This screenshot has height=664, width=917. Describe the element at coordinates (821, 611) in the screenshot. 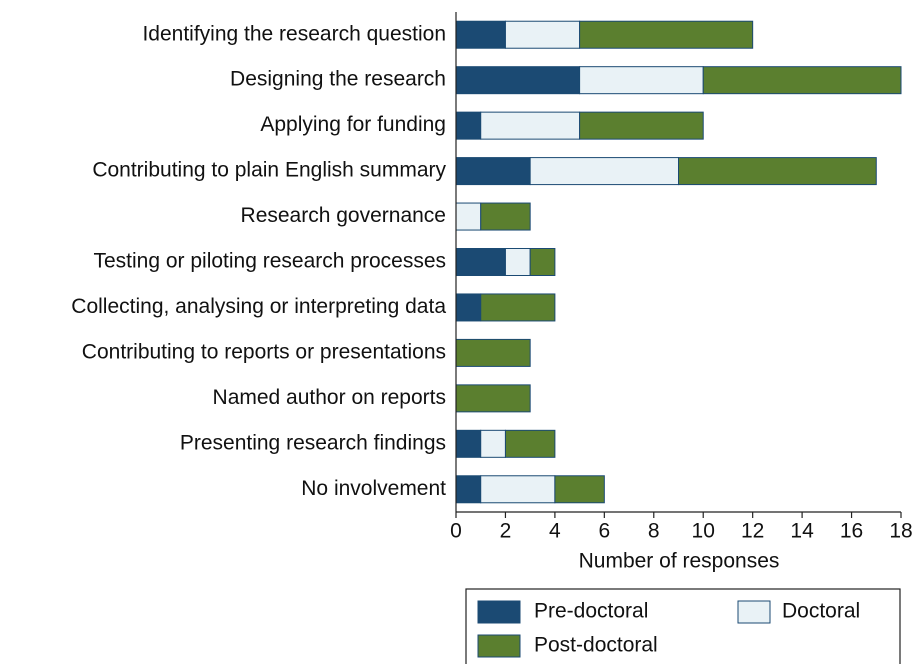

I see `legend-label: Doctoral` at that location.